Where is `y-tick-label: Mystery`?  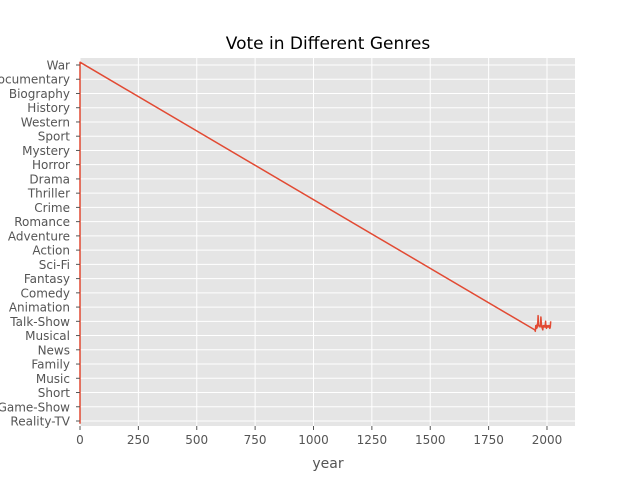 y-tick-label: Mystery is located at coordinates (46, 151).